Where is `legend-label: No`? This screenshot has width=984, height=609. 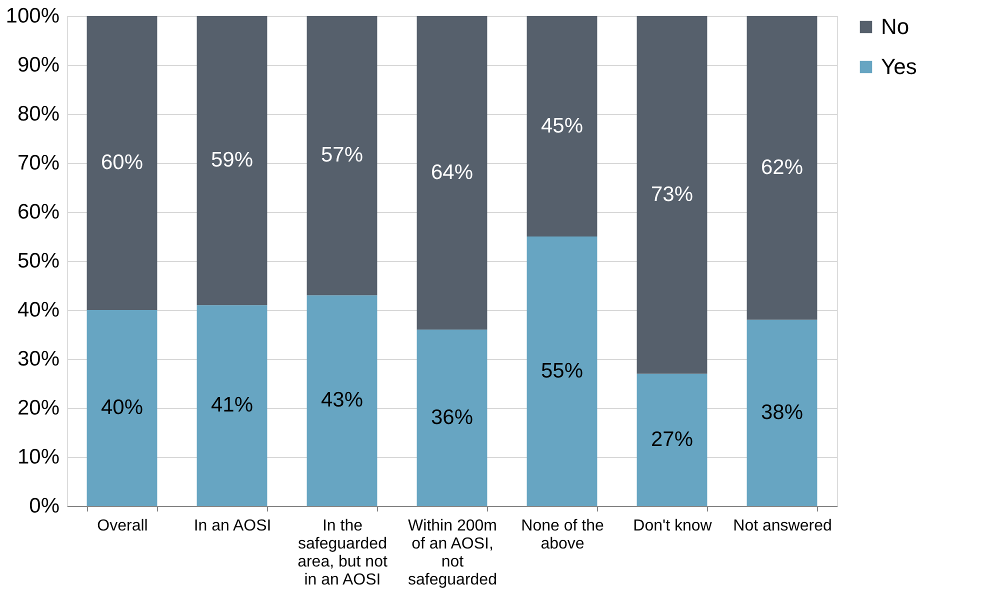
legend-label: No is located at coordinates (895, 26).